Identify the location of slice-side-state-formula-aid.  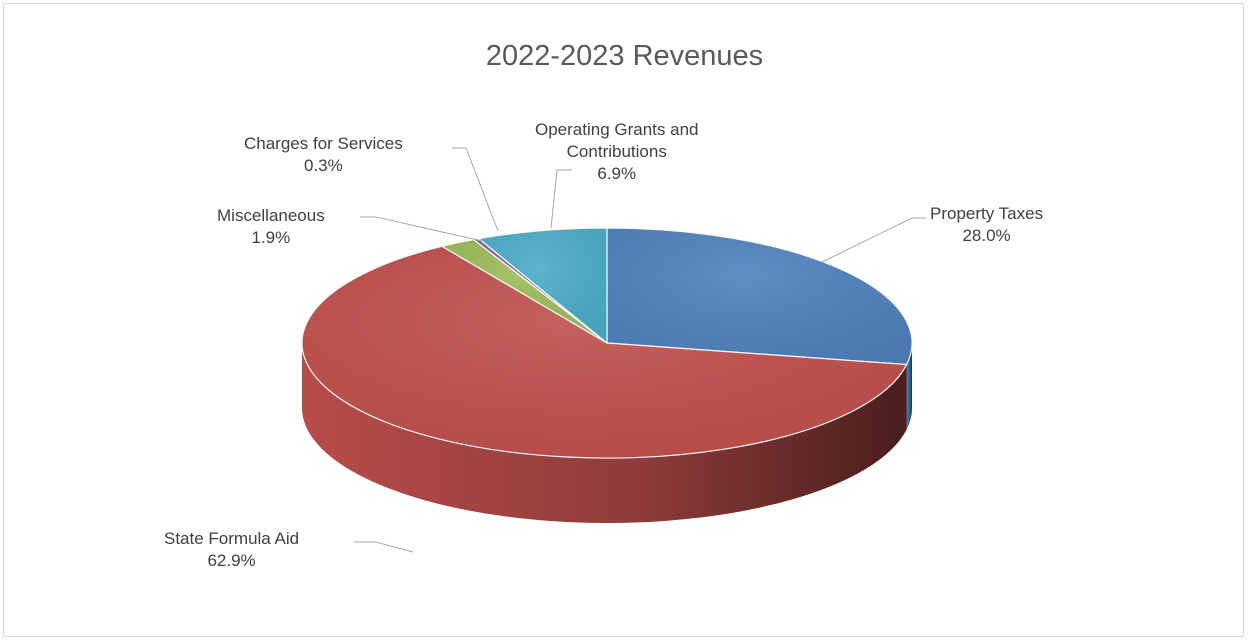
(604, 433).